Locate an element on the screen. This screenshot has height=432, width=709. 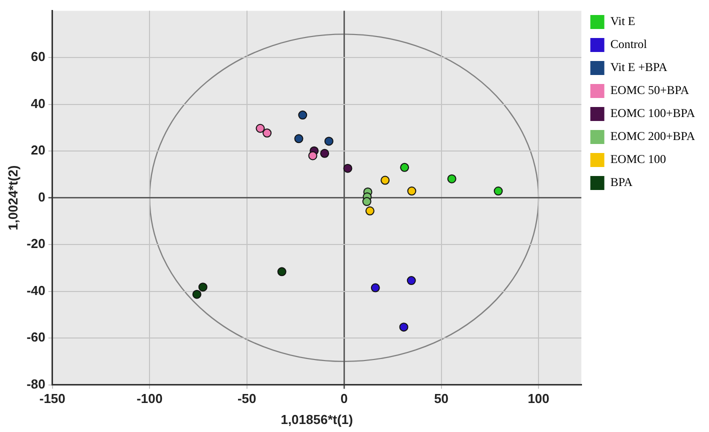
x-tick-label: 0 is located at coordinates (344, 398).